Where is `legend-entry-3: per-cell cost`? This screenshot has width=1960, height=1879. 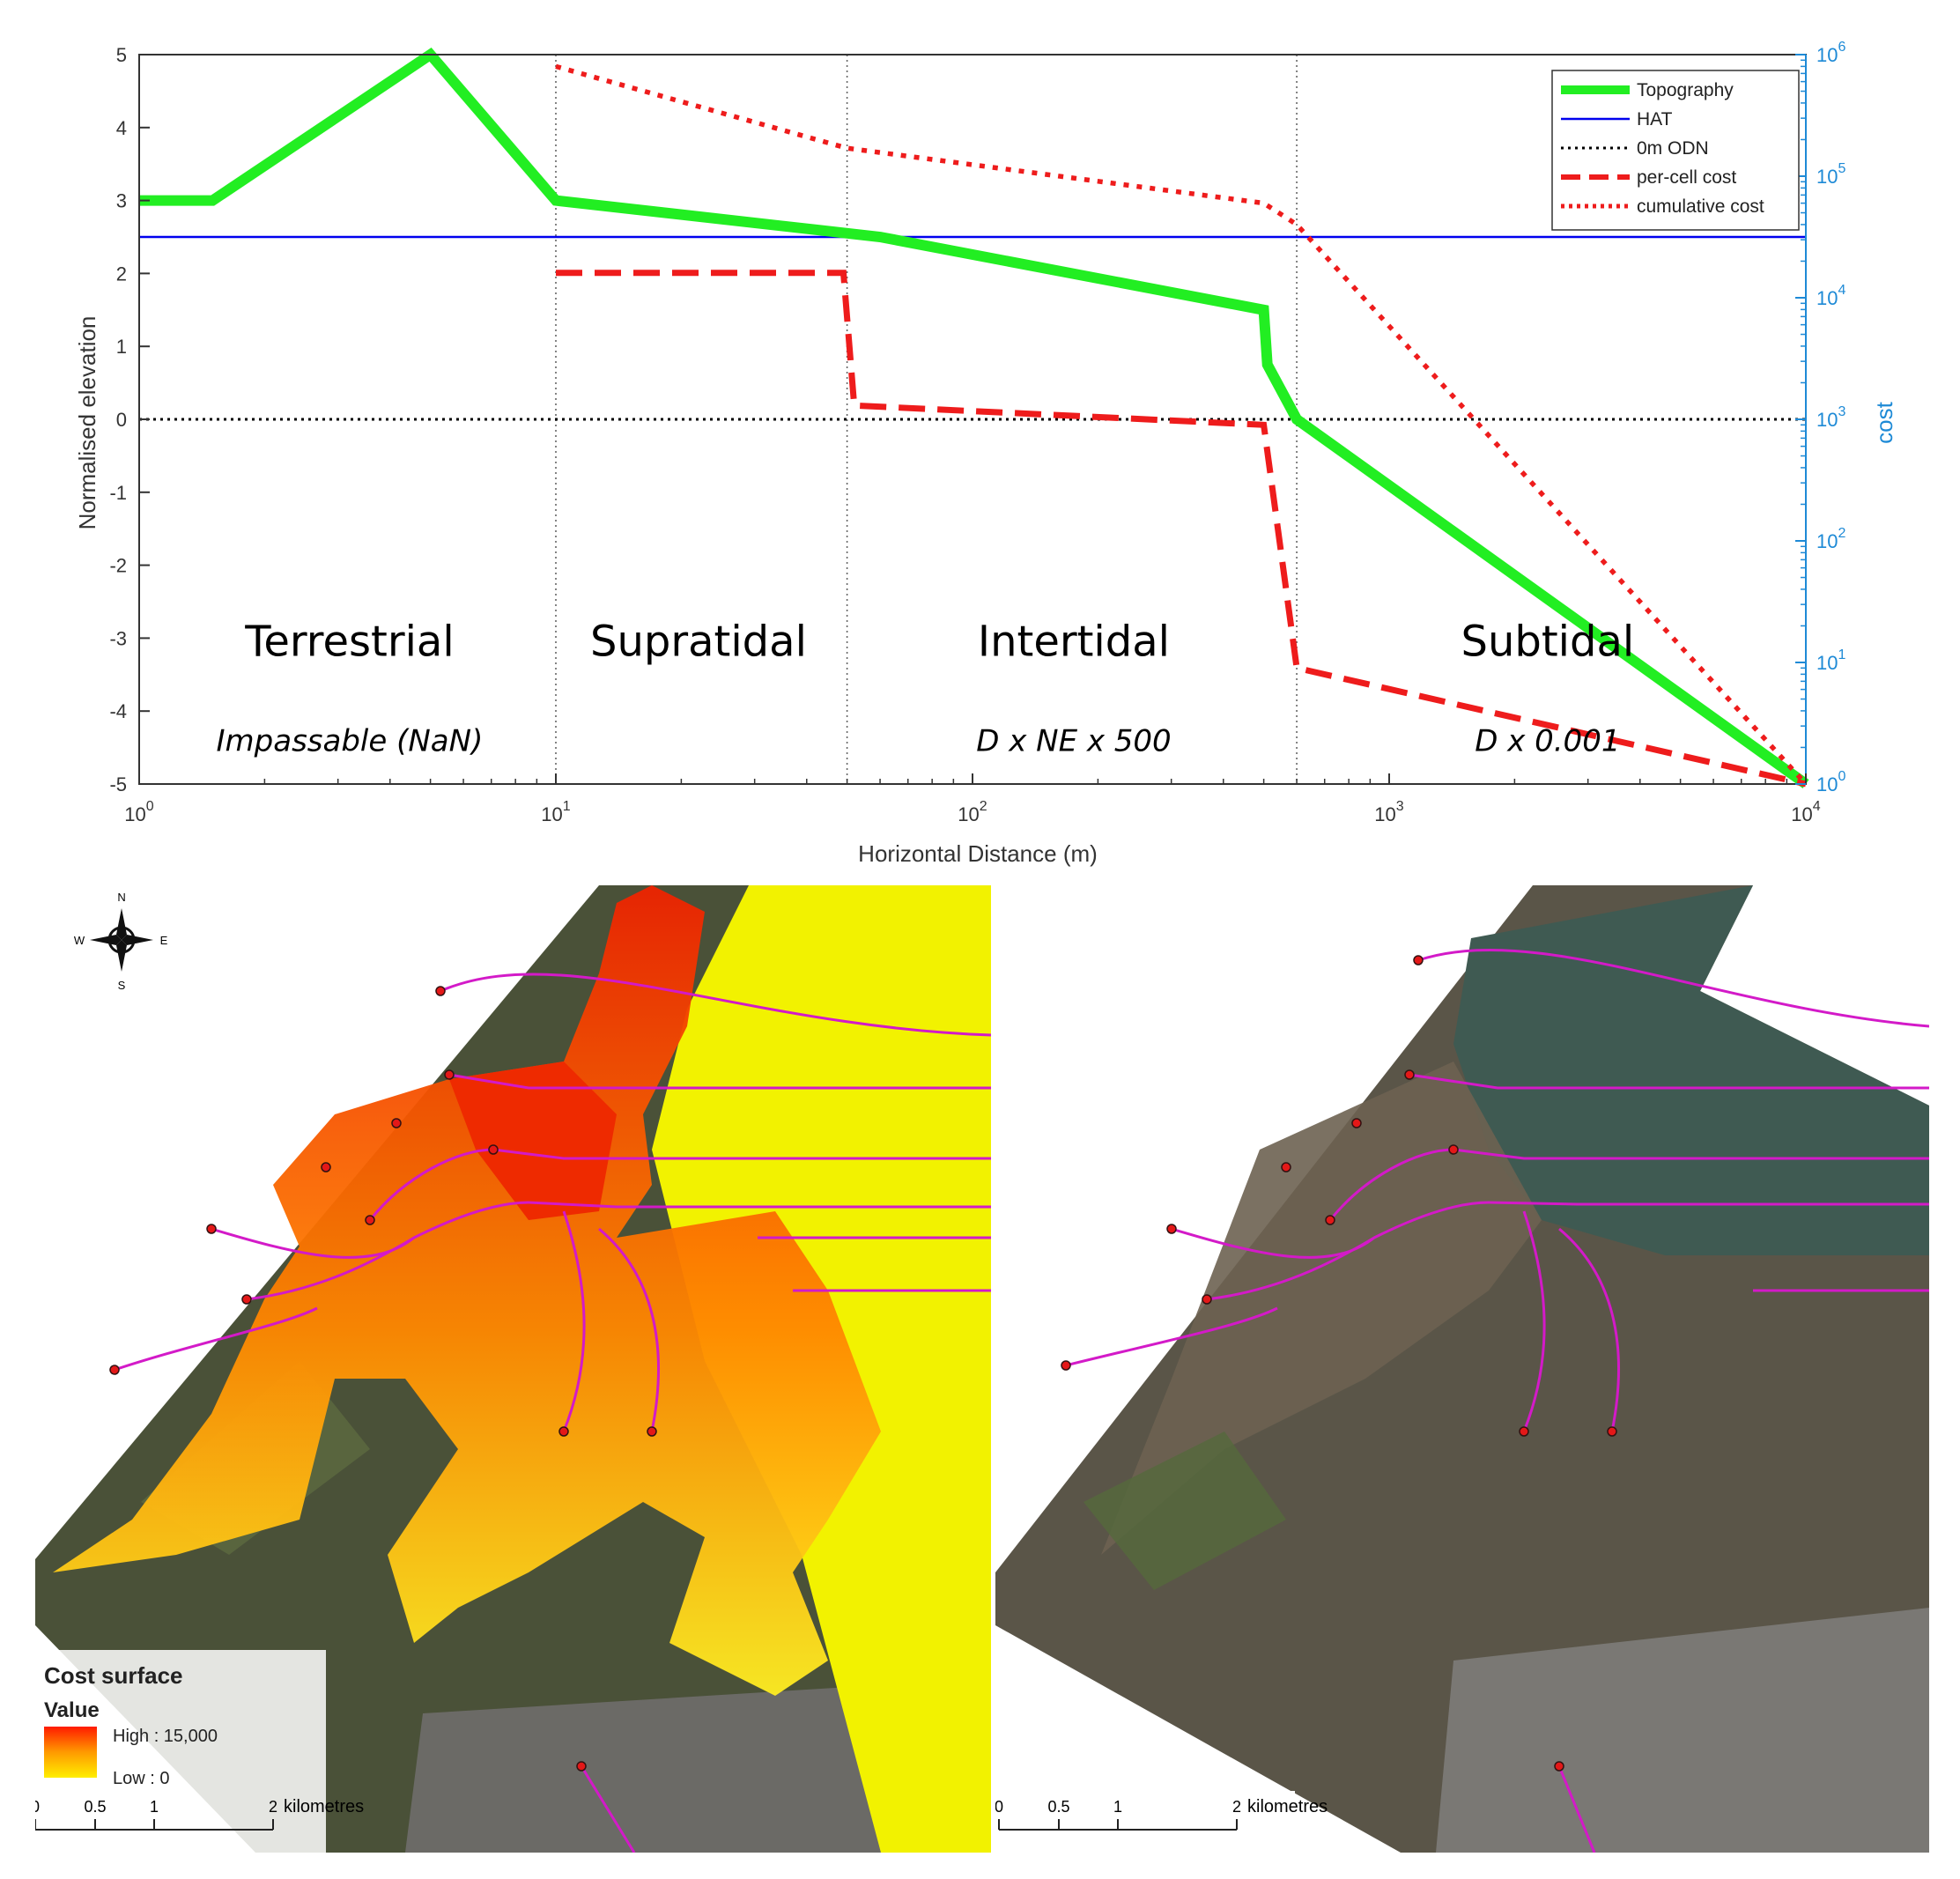
legend-entry-3: per-cell cost is located at coordinates (1686, 177).